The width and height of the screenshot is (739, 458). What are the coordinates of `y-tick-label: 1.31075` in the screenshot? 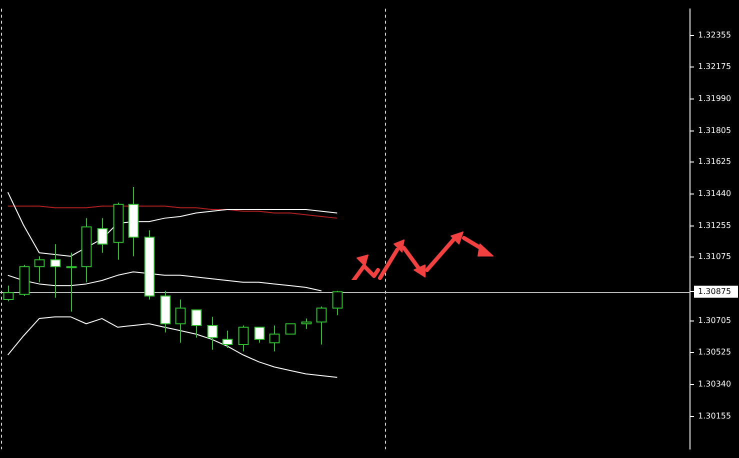 It's located at (715, 257).